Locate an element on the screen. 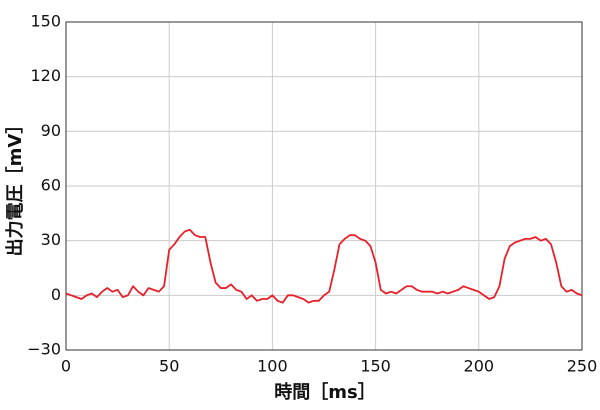 The width and height of the screenshot is (600, 410). x-axis-title: 時間［ms］ is located at coordinates (324, 392).